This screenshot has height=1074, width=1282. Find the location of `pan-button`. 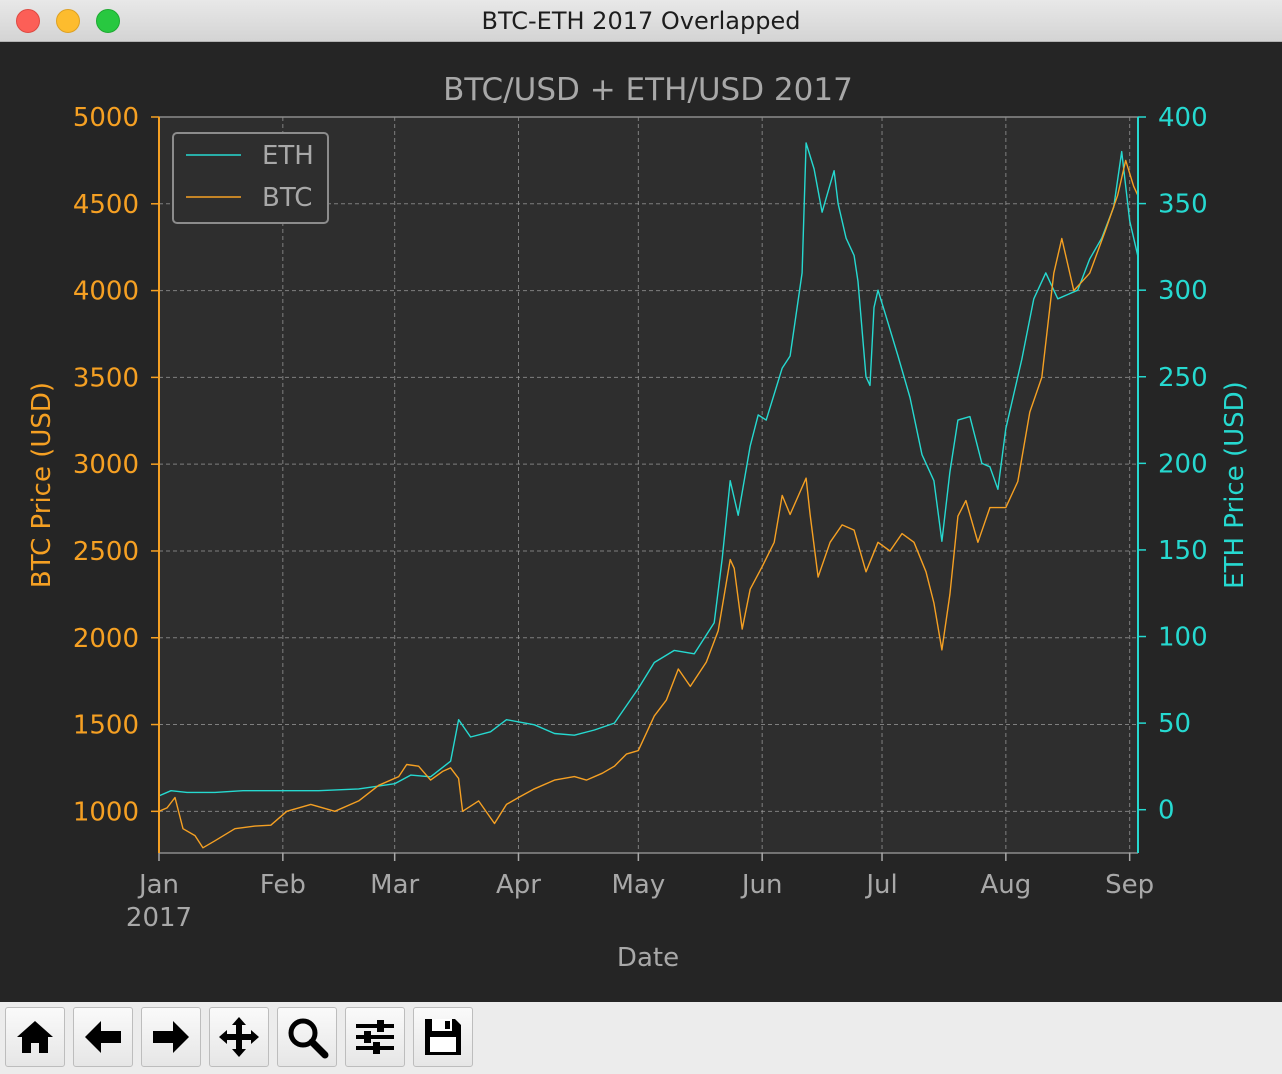

pan-button is located at coordinates (239, 1037).